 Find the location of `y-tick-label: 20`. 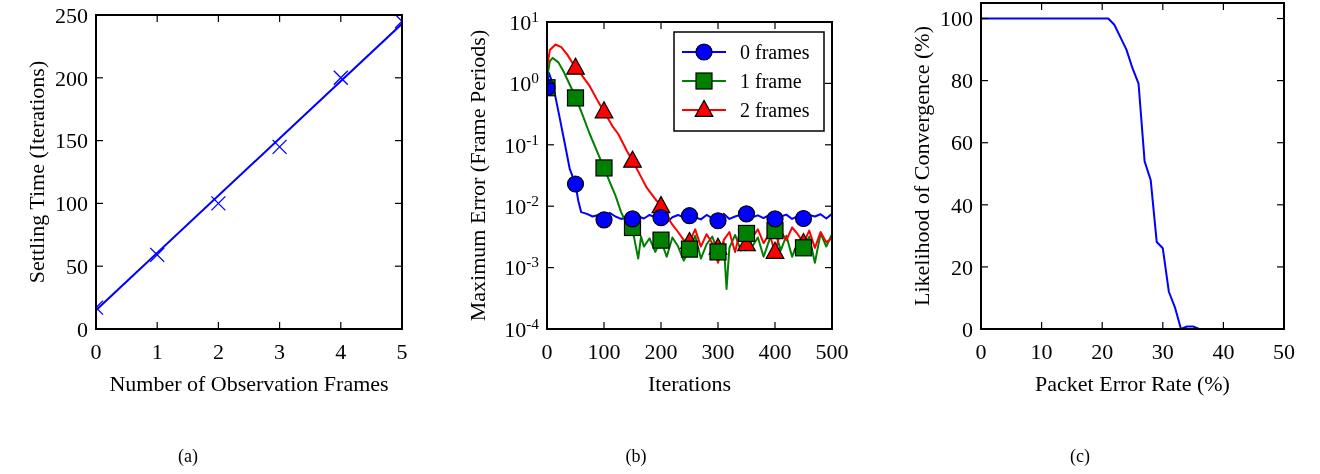

y-tick-label: 20 is located at coordinates (962, 267).